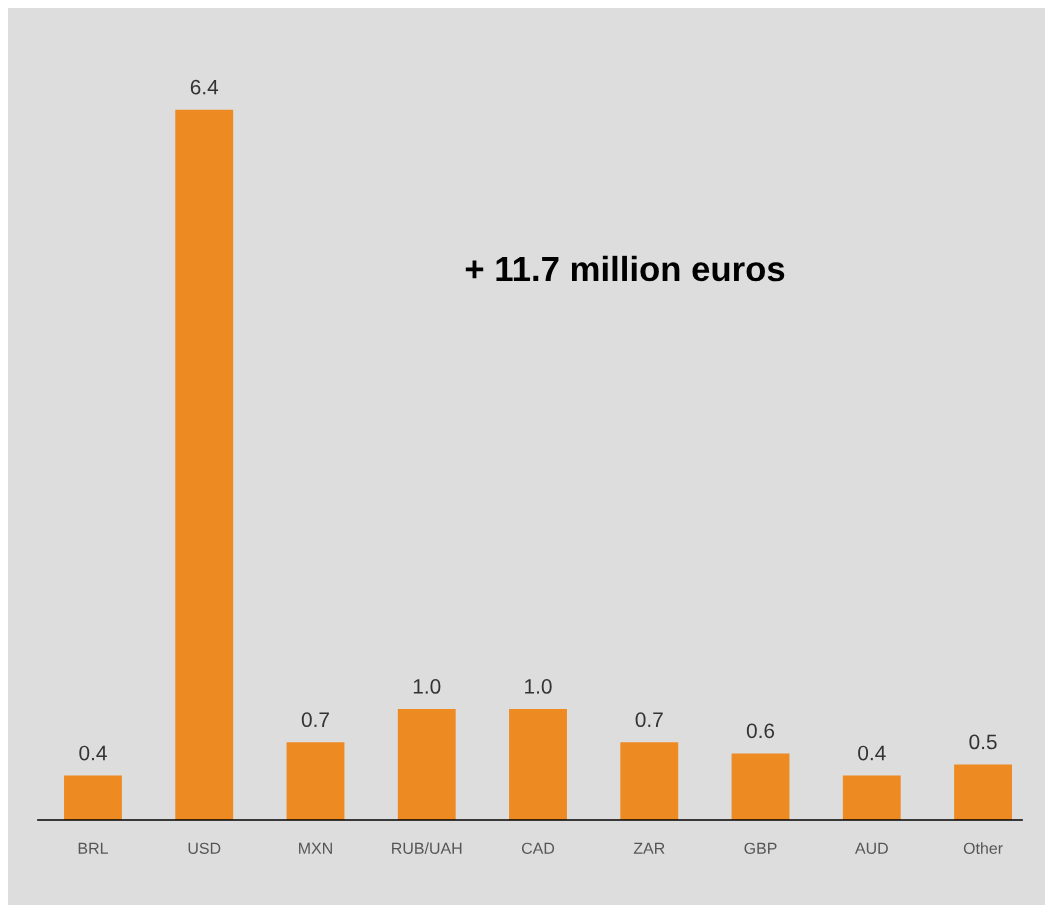 This screenshot has height=914, width=1053. I want to click on x-tick-label: BRL, so click(93, 848).